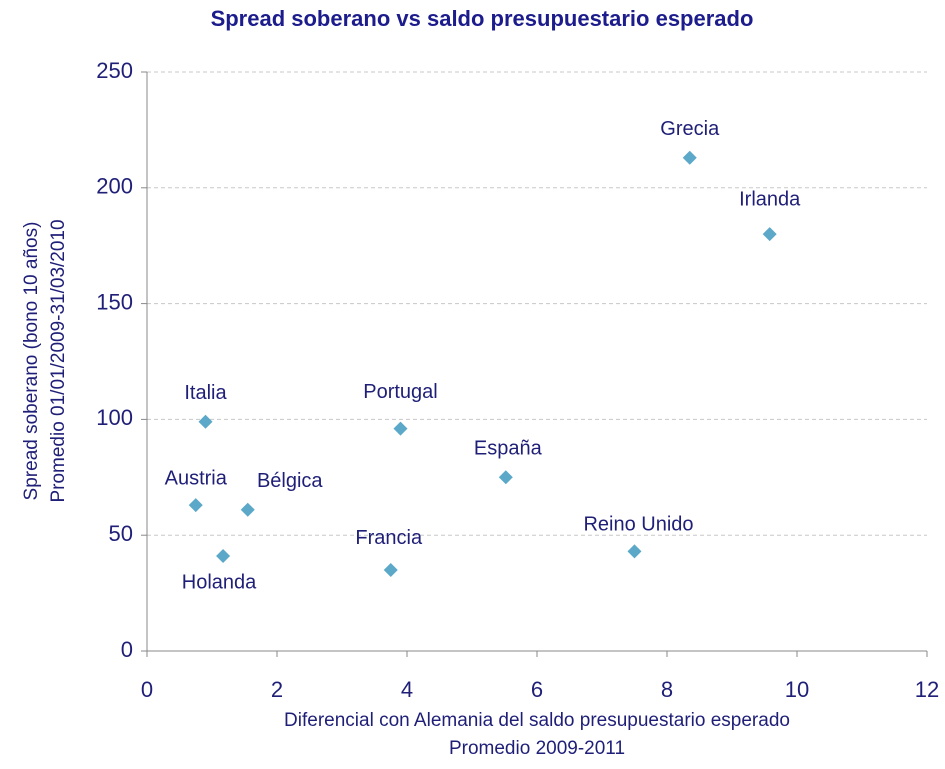  I want to click on y-tick-label: 250, so click(114, 70).